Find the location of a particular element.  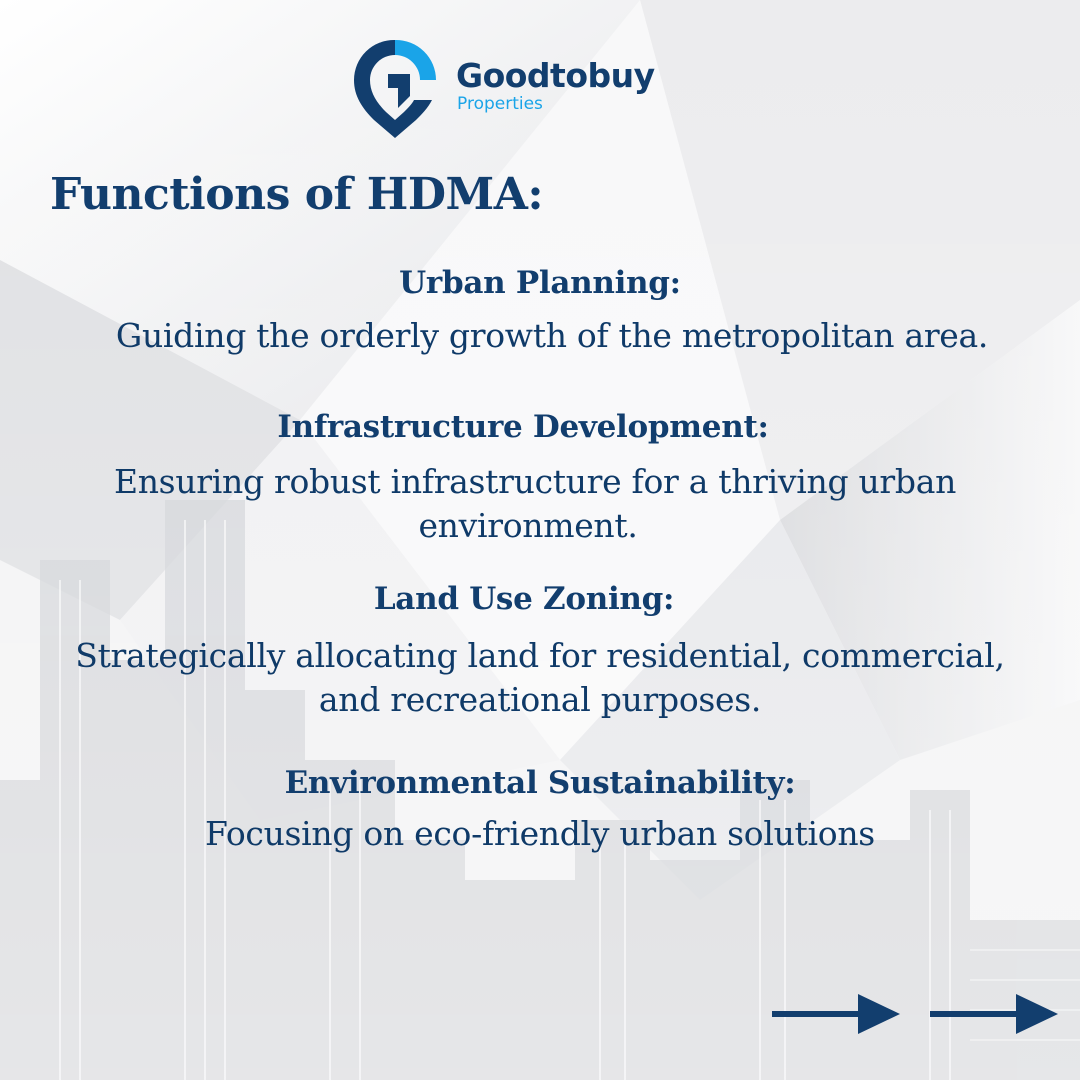

section-heading-environmental: Environmental Sustainability: is located at coordinates (540, 783).